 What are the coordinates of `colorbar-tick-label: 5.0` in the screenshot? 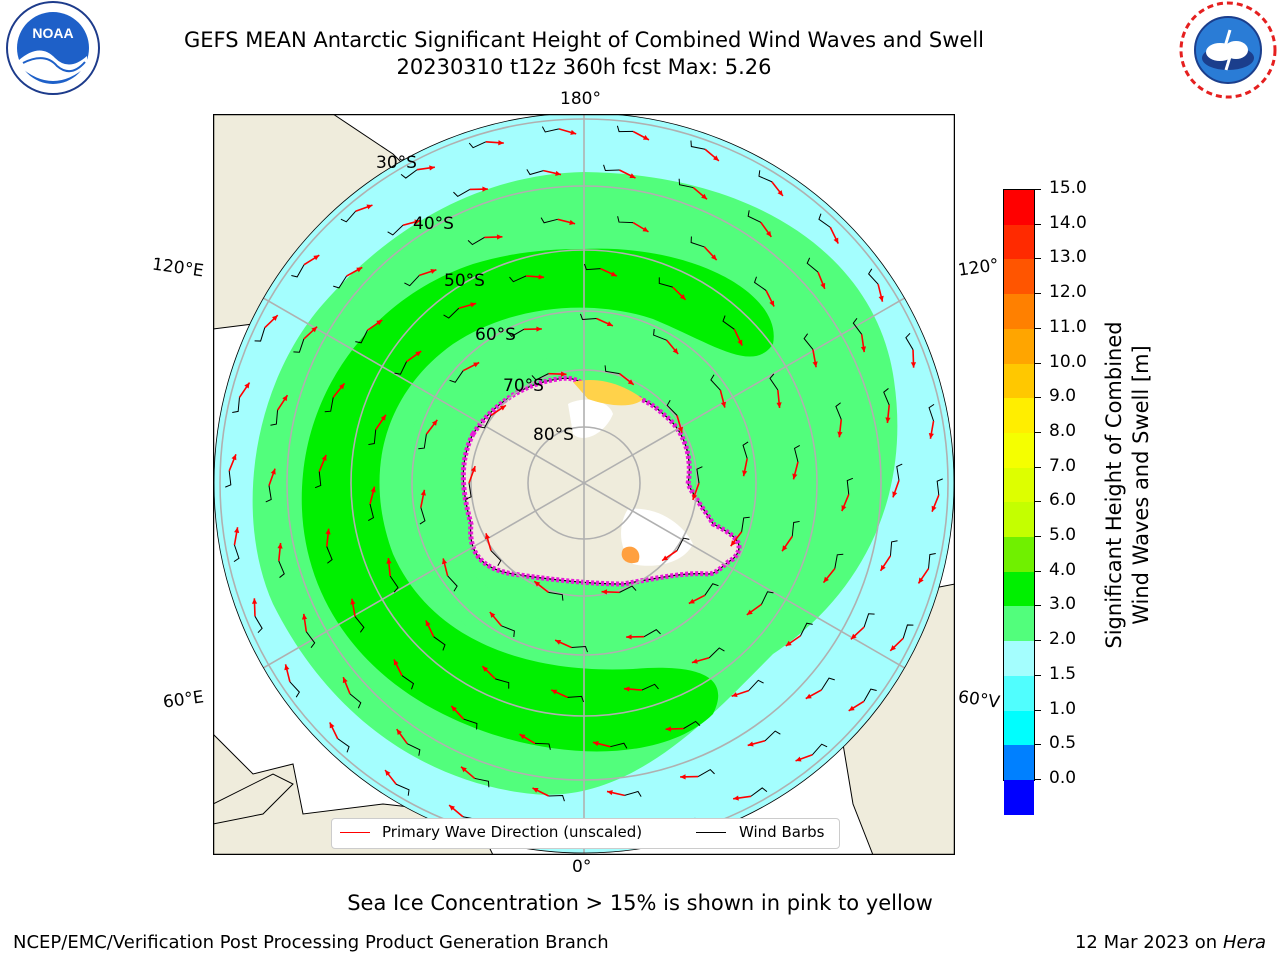 It's located at (1063, 535).